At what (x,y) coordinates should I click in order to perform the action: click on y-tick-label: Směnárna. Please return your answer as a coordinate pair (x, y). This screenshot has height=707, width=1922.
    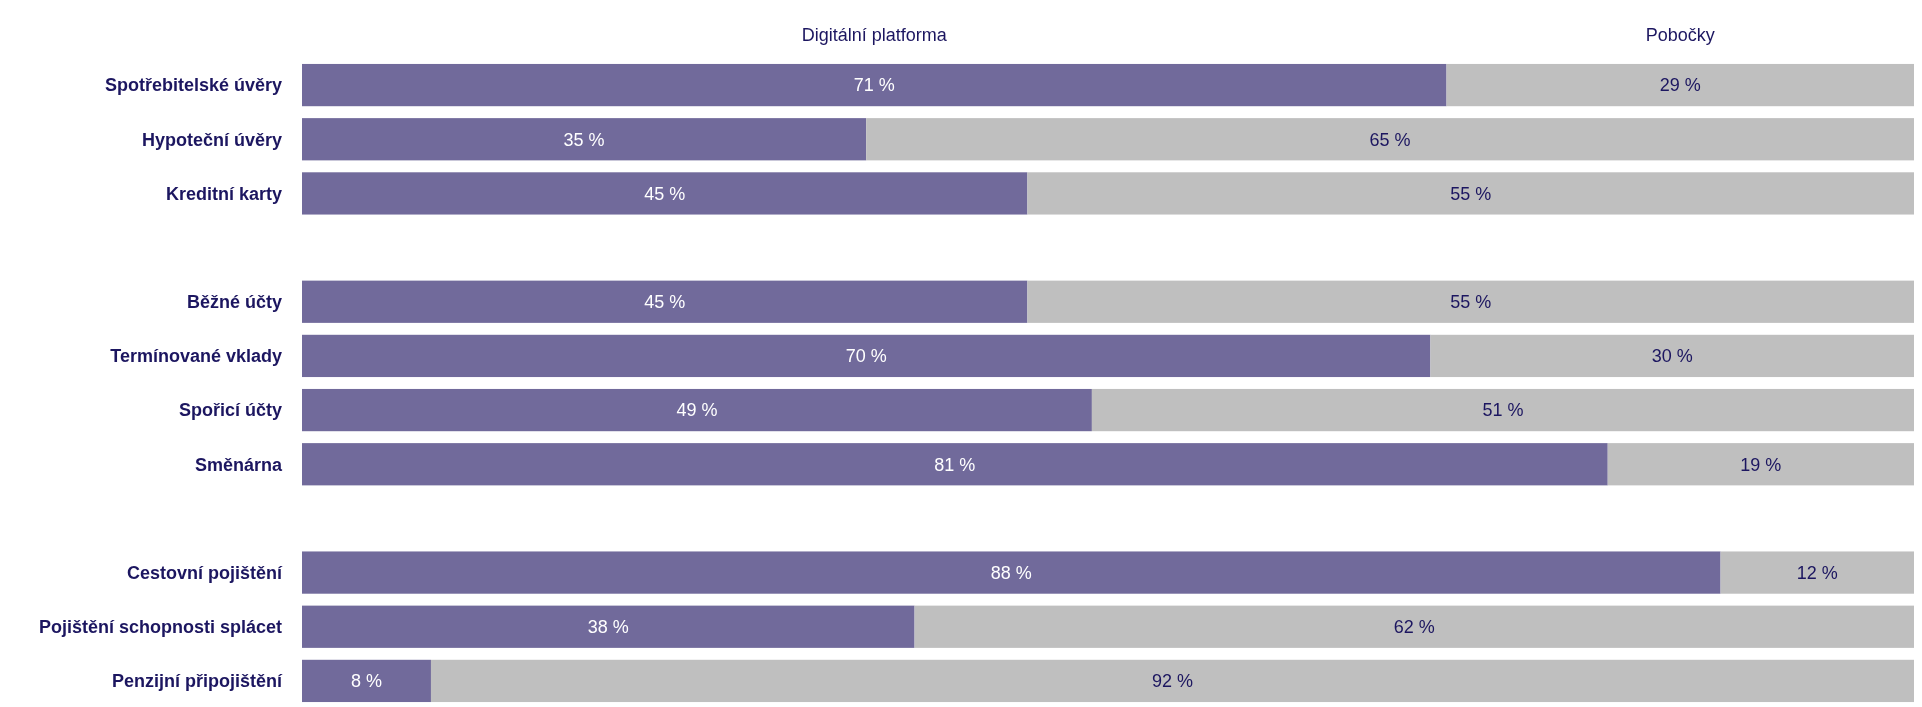
    Looking at the image, I should click on (238, 464).